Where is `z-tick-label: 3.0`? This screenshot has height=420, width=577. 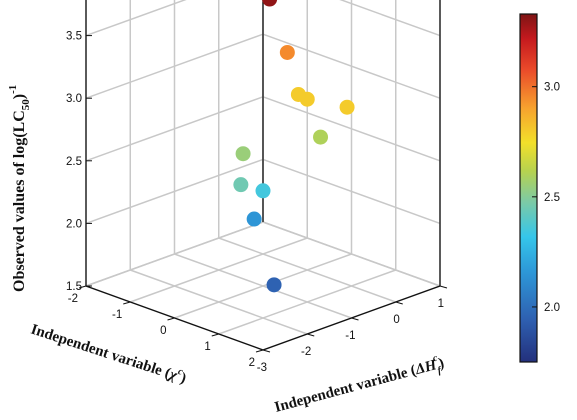
z-tick-label: 3.0 is located at coordinates (74, 99).